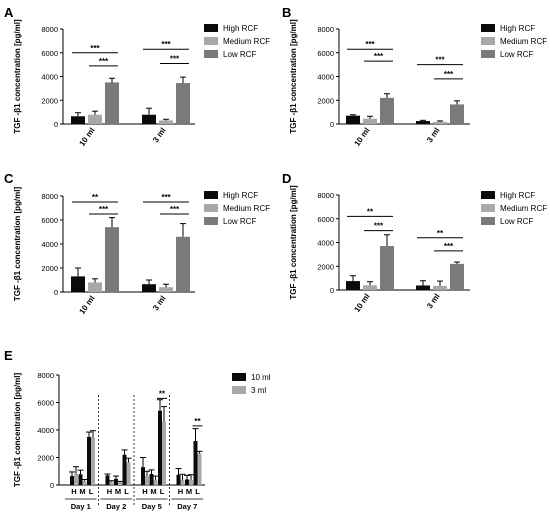 Image resolution: width=550 pixels, height=512 pixels. What do you see at coordinates (17, 430) in the screenshot?
I see `panel-e-y-axis-label: TGF -β1 concentration [pg/ml]` at bounding box center [17, 430].